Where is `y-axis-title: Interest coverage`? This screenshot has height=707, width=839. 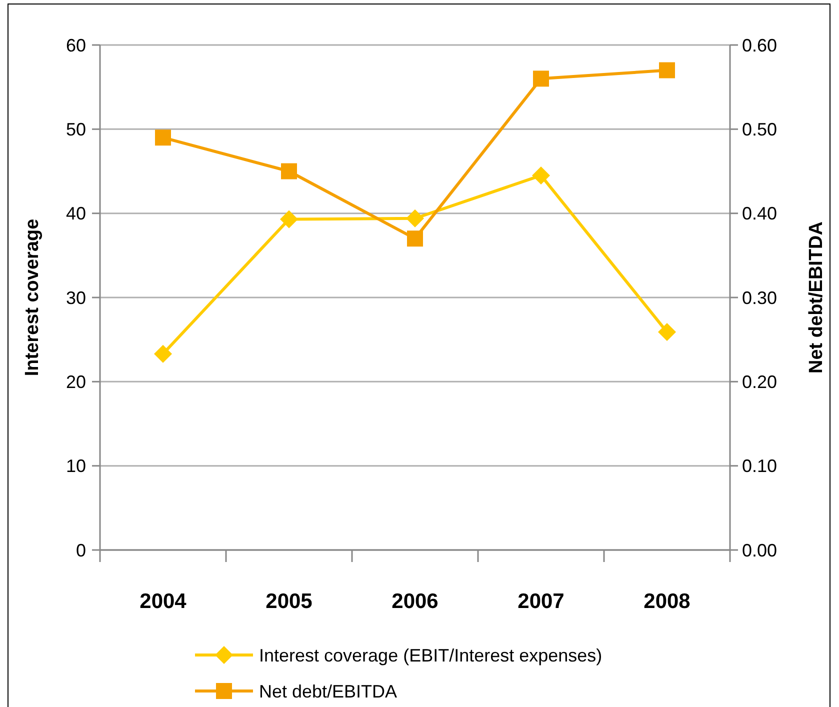
y-axis-title: Interest coverage is located at coordinates (32, 297).